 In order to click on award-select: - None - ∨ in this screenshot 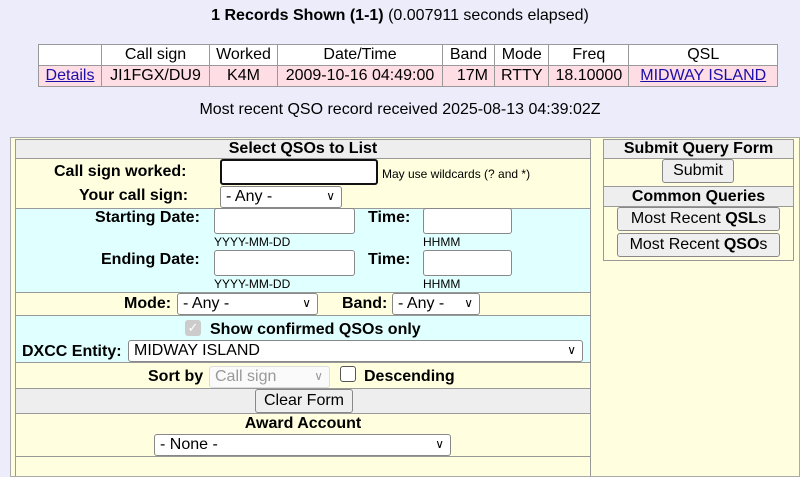, I will do `click(302, 445)`.